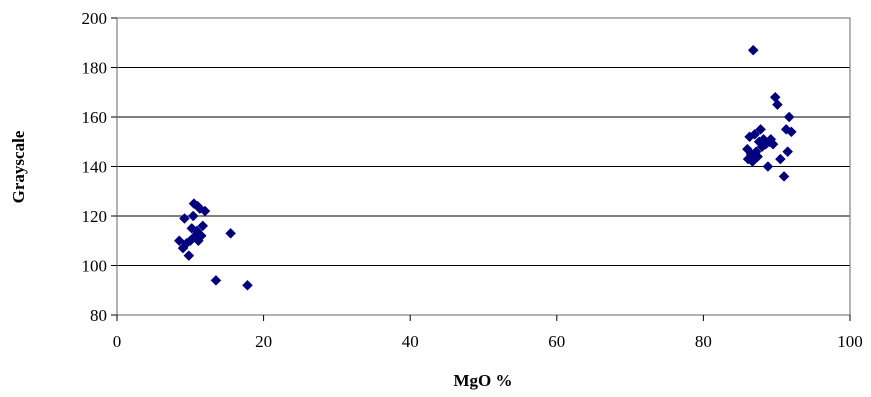 Image resolution: width=871 pixels, height=397 pixels. I want to click on y-tick-label: 160, so click(95, 117).